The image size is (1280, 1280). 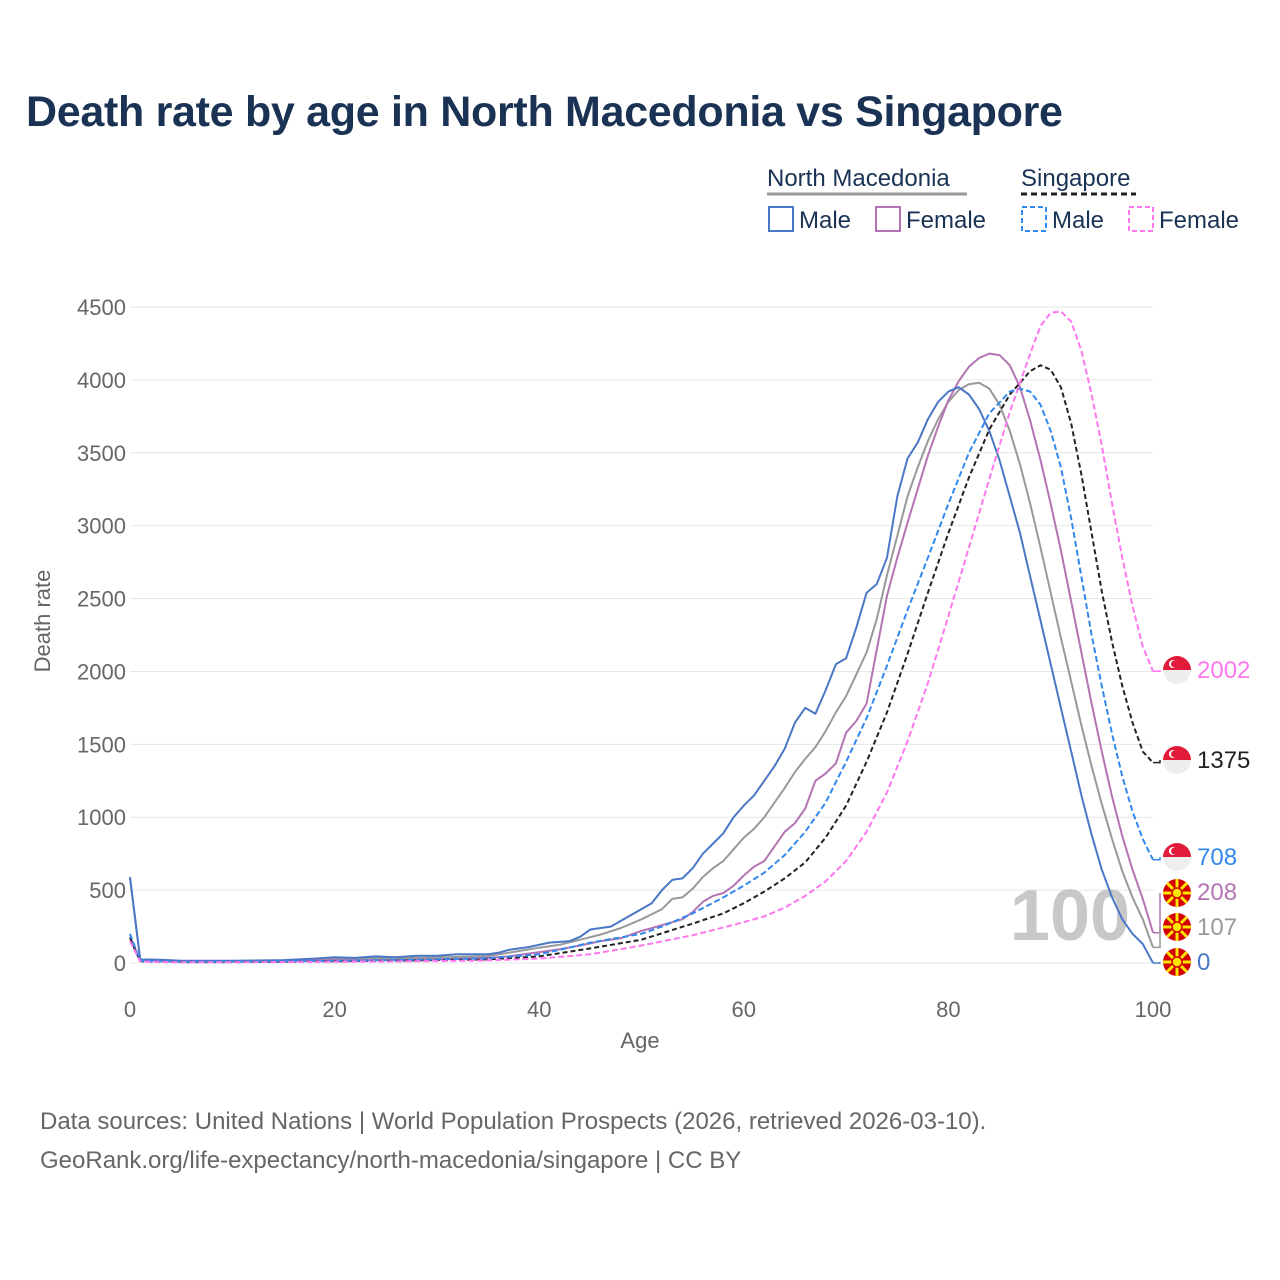 What do you see at coordinates (781, 219) in the screenshot?
I see `legend-nm-male-swatch` at bounding box center [781, 219].